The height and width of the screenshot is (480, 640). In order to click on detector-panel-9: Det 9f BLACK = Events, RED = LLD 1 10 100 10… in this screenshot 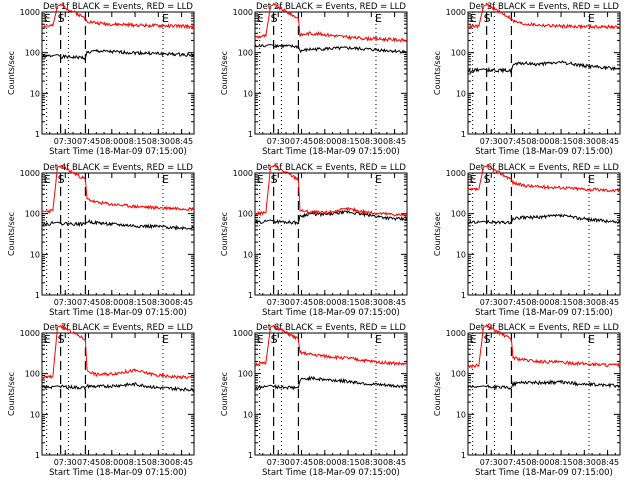, I will do `click(527, 400)`.